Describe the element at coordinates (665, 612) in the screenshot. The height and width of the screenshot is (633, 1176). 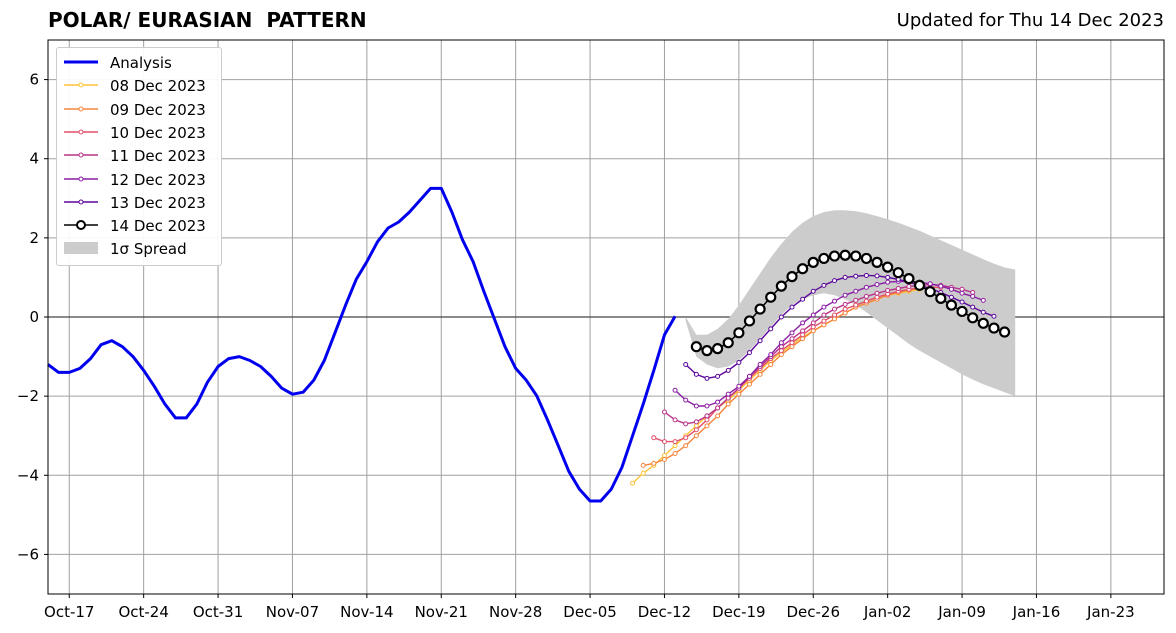
I see `x-tick-label: Dec-12` at that location.